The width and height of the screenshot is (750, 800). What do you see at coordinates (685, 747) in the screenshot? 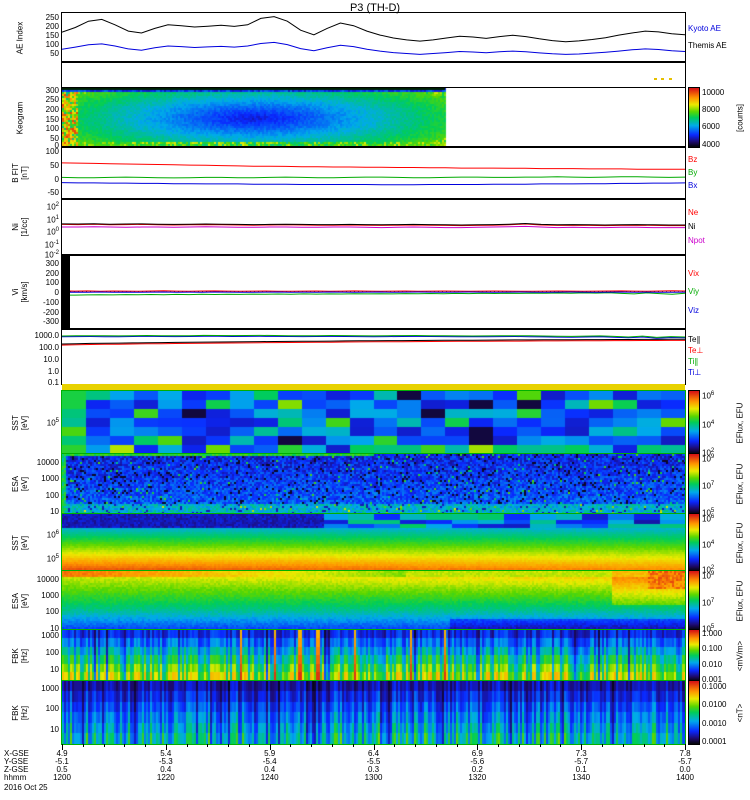
I see `x-major-tick` at bounding box center [685, 747].